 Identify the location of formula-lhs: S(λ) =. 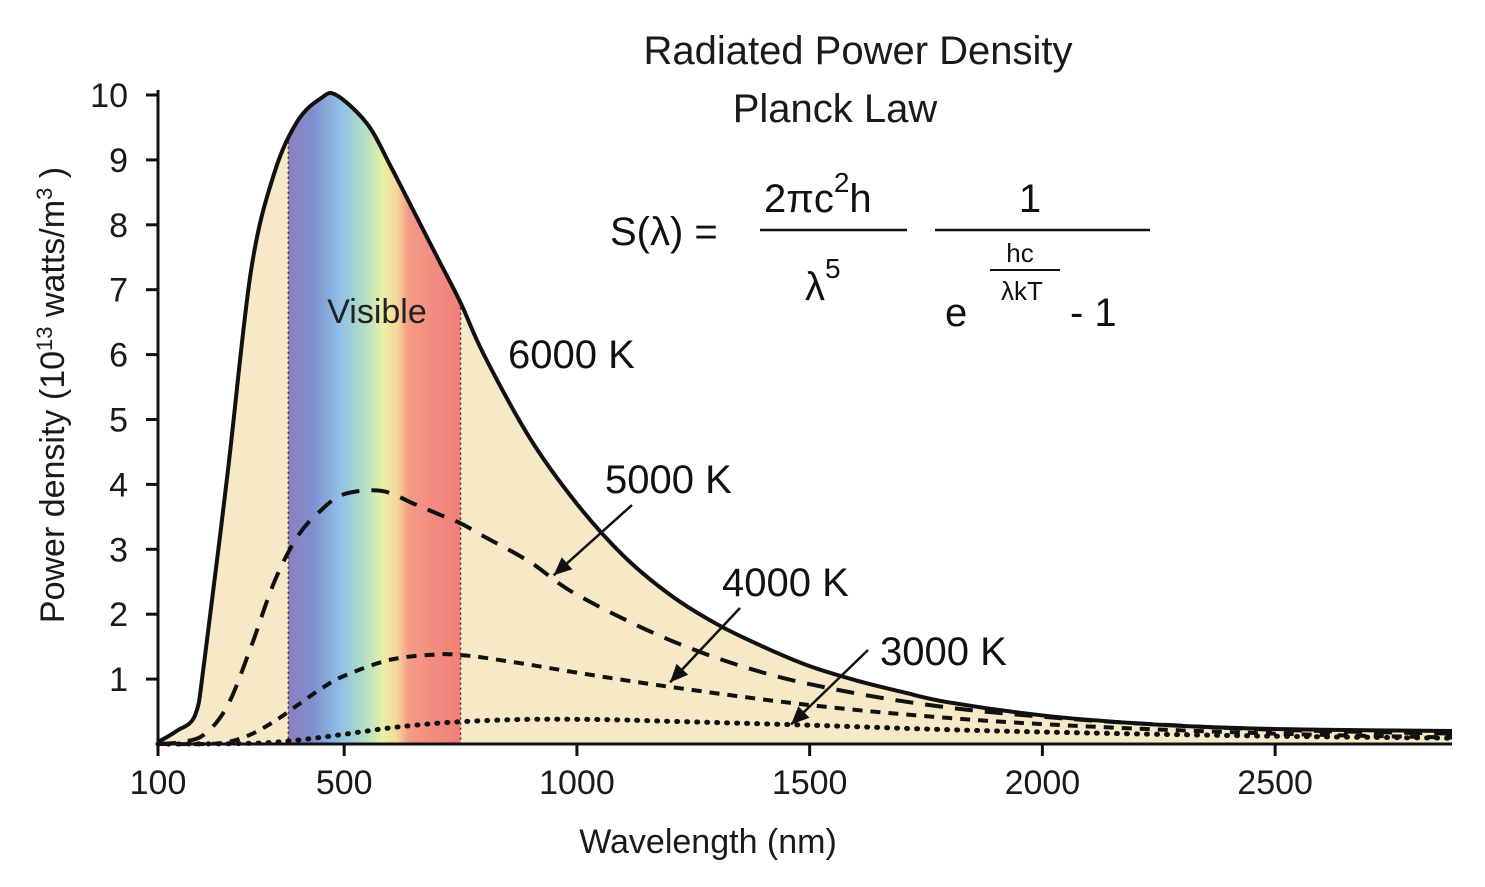
(664, 232).